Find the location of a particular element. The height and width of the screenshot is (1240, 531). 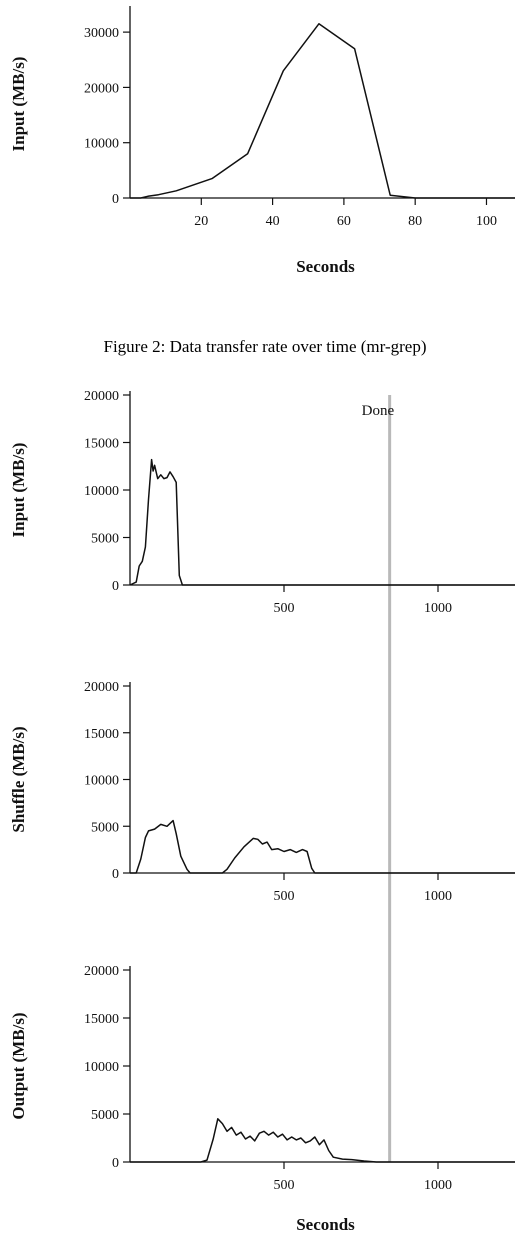

x-tick-label-top-3: 80 is located at coordinates (415, 221).